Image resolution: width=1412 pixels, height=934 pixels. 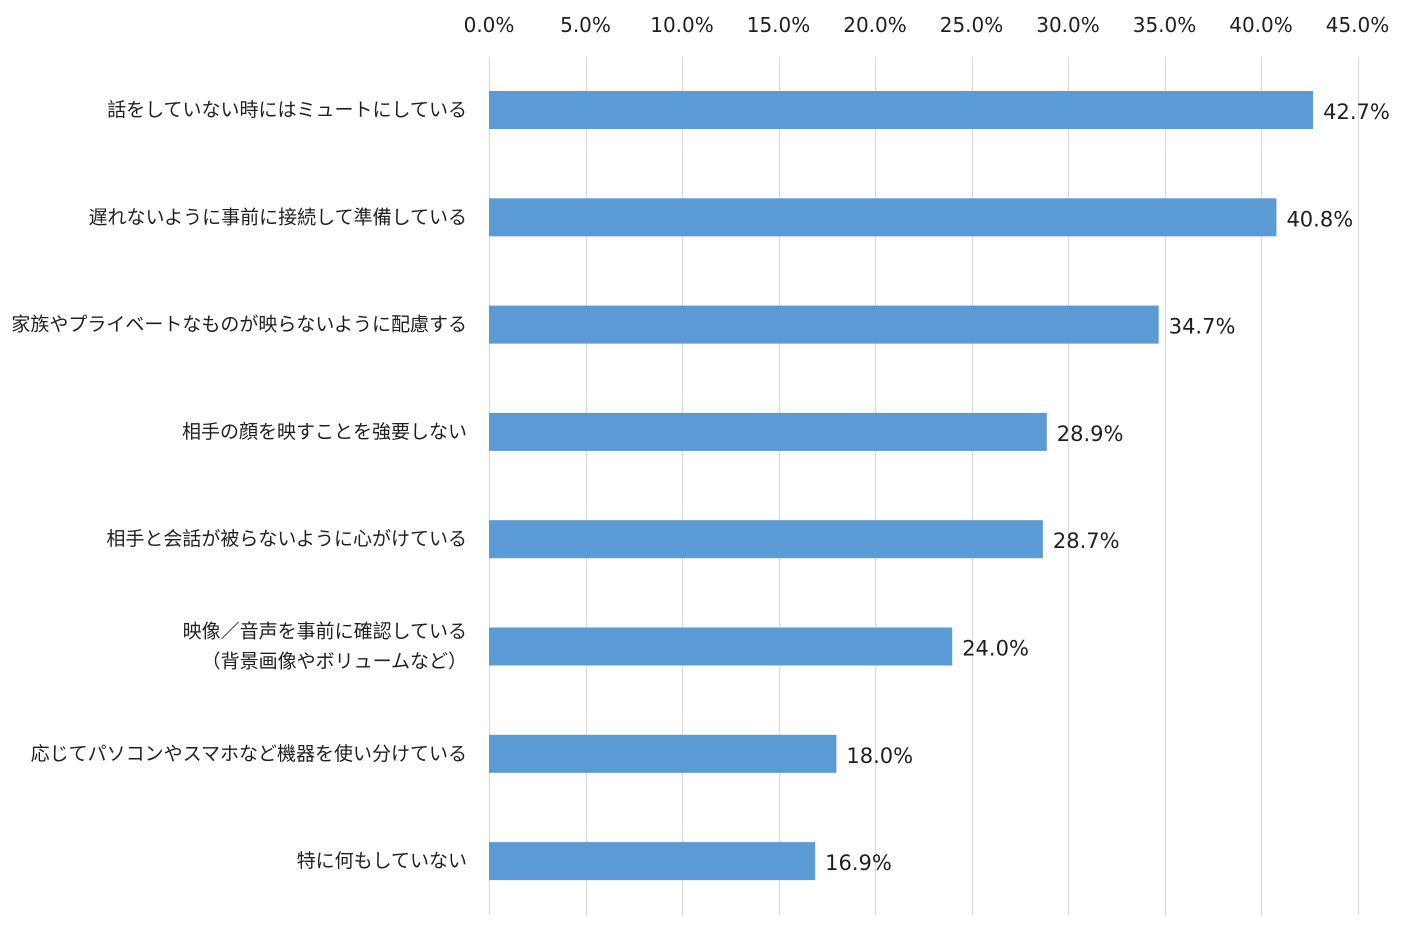 What do you see at coordinates (249, 754) in the screenshot?
I see `category-label: 応じてパソコンやスマホなど機器を使い分けている` at bounding box center [249, 754].